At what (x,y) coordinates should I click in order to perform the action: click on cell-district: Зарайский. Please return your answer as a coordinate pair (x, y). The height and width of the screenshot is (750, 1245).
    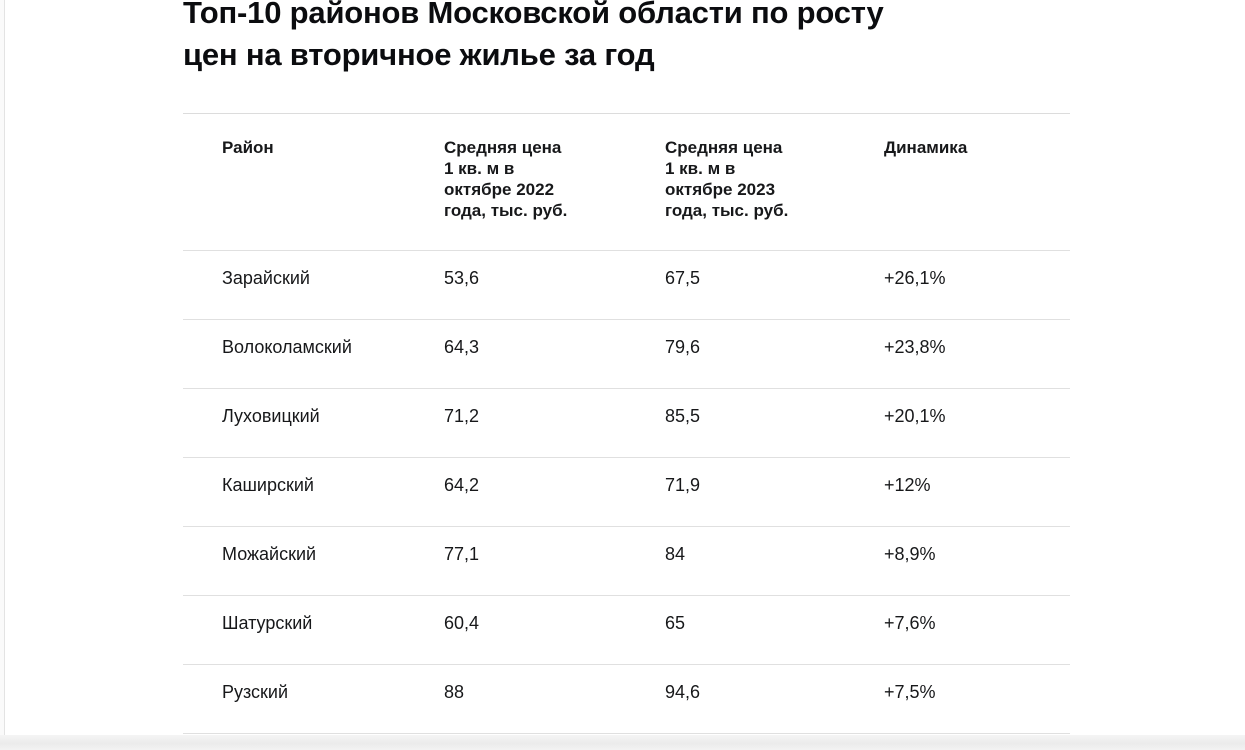
    Looking at the image, I should click on (266, 278).